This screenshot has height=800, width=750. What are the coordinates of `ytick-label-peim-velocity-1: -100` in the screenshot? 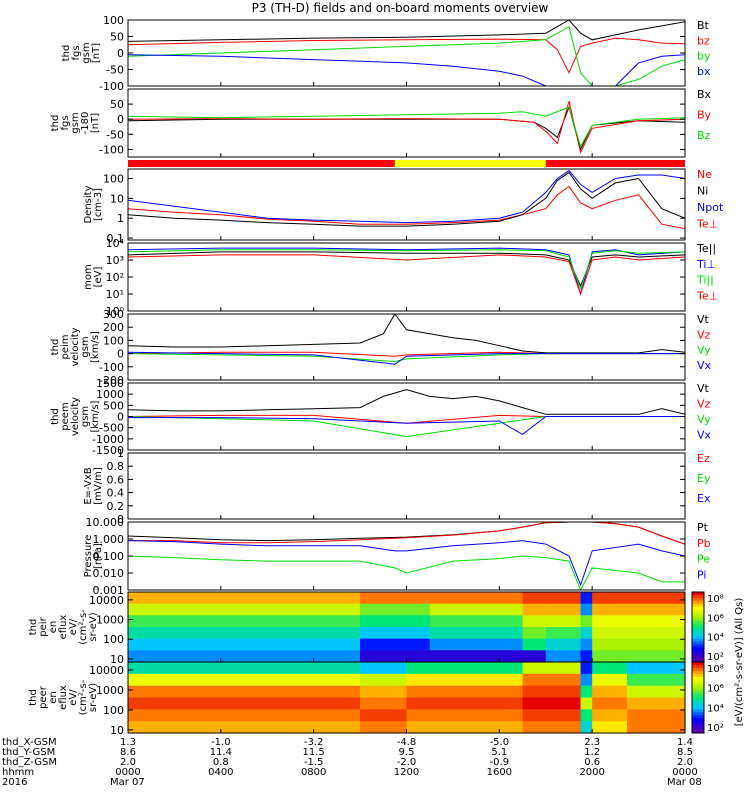 It's located at (111, 367).